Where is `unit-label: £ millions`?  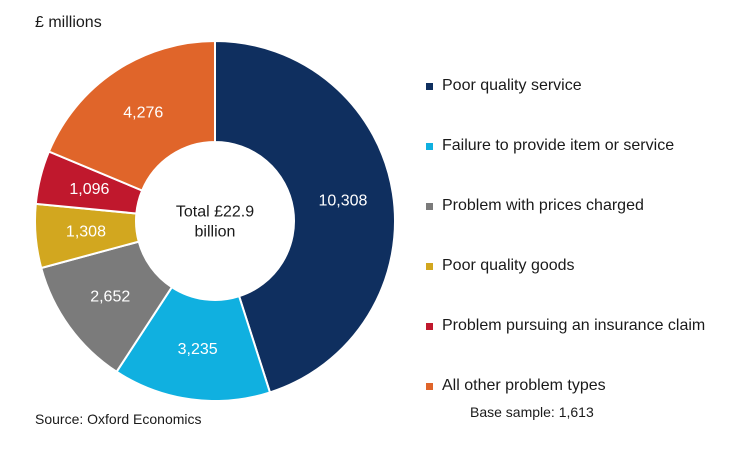
unit-label: £ millions is located at coordinates (68, 22).